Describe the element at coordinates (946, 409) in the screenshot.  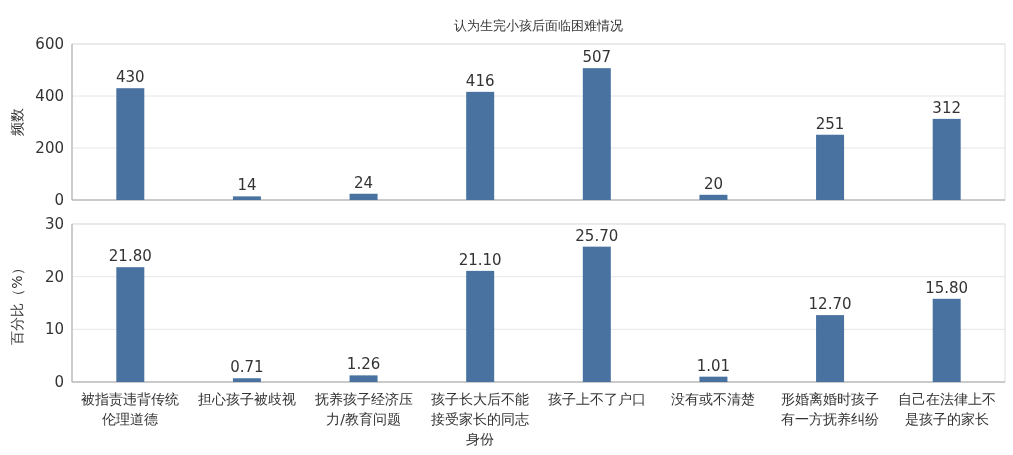
I see `x-tick-label: 自己在法律上不是孩子的家长` at that location.